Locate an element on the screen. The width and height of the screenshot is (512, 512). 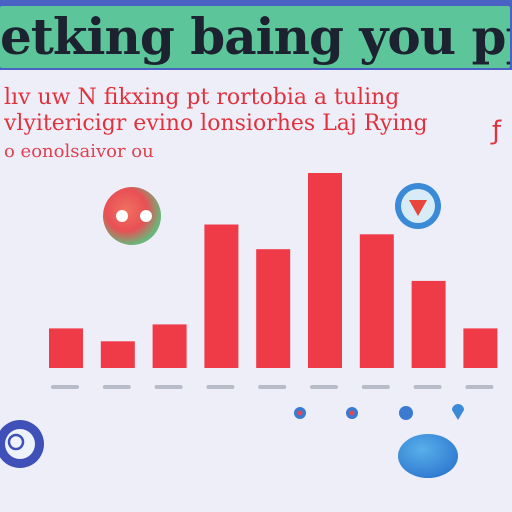
page-title: etking baing you ppecs is located at coordinates (255, 36).